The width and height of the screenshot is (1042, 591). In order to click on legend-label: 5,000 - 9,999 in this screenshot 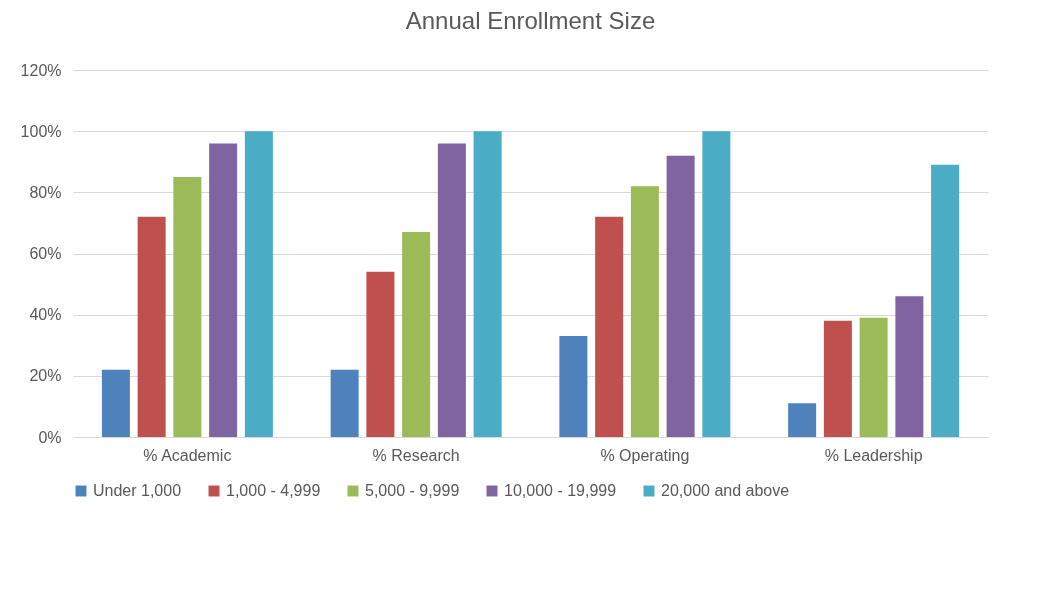, I will do `click(412, 490)`.